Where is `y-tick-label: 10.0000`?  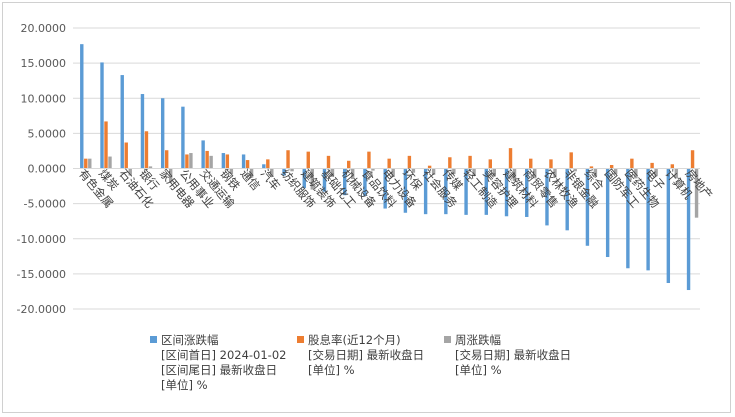 y-tick-label: 10.0000 is located at coordinates (44, 98).